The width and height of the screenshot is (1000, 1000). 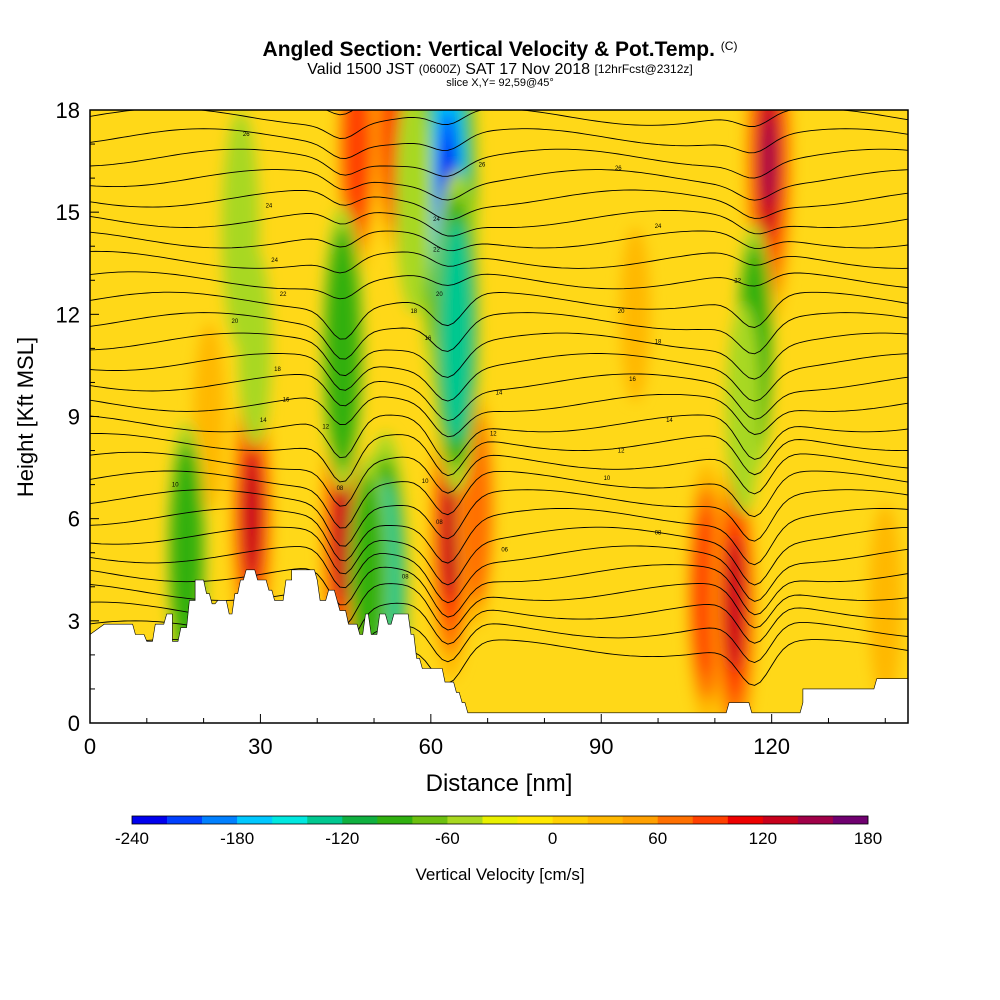 I want to click on colorbar-tick-label-4: 0, so click(x=552, y=838).